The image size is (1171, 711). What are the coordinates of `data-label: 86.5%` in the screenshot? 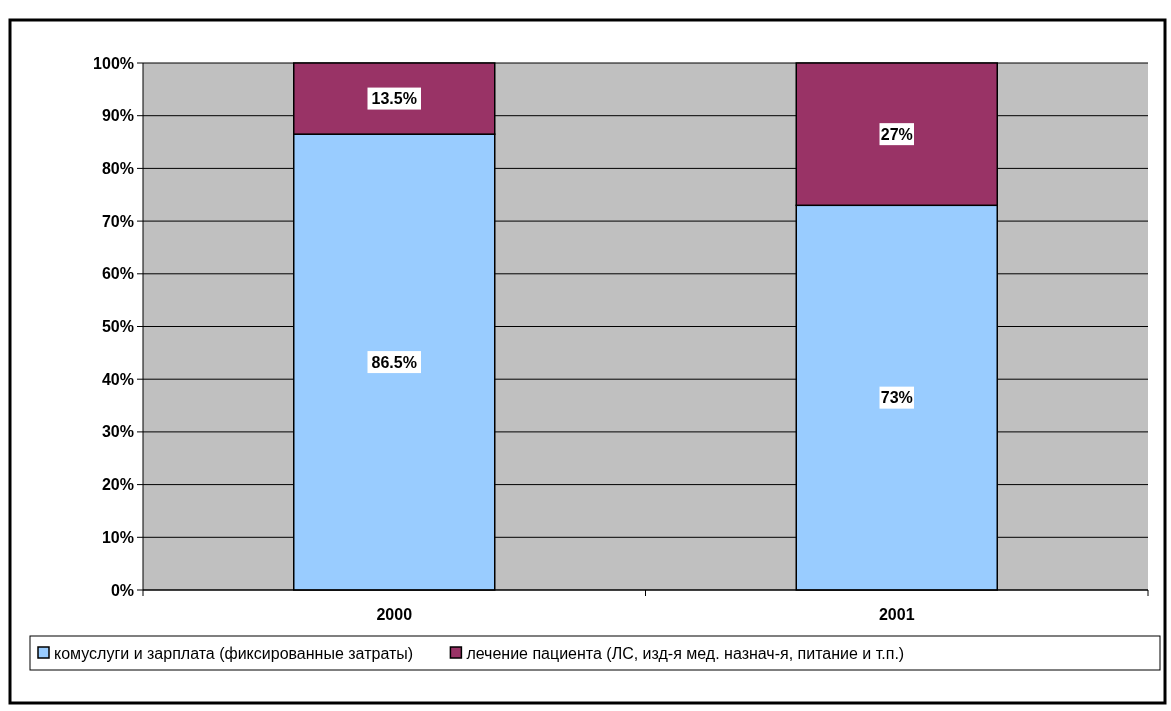 It's located at (394, 362).